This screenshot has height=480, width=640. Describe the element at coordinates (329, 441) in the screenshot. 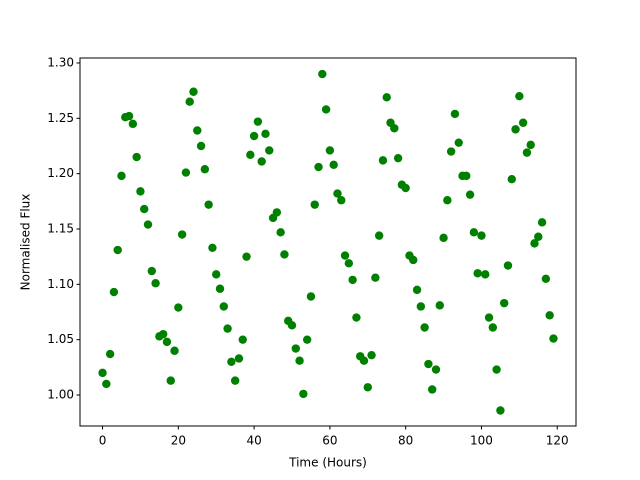

I see `x-tick-label: 60` at that location.